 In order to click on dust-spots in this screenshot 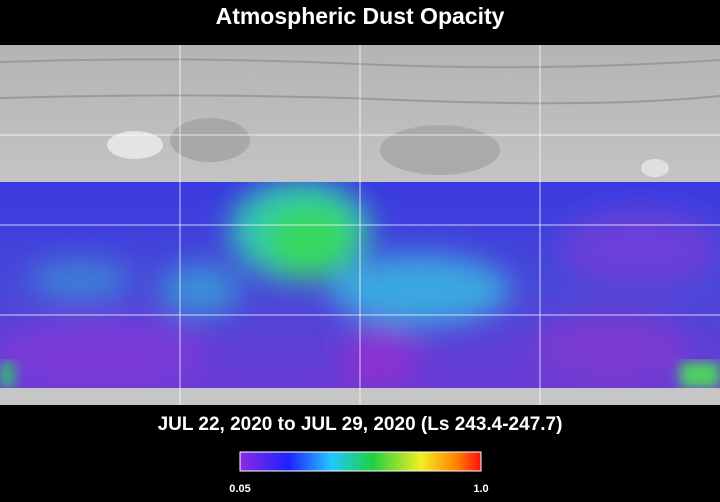, I will do `click(360, 375)`.